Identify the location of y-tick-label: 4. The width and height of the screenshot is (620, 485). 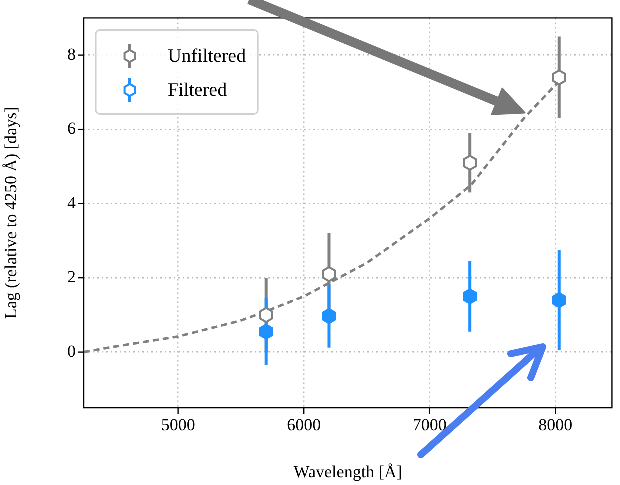
(72, 202).